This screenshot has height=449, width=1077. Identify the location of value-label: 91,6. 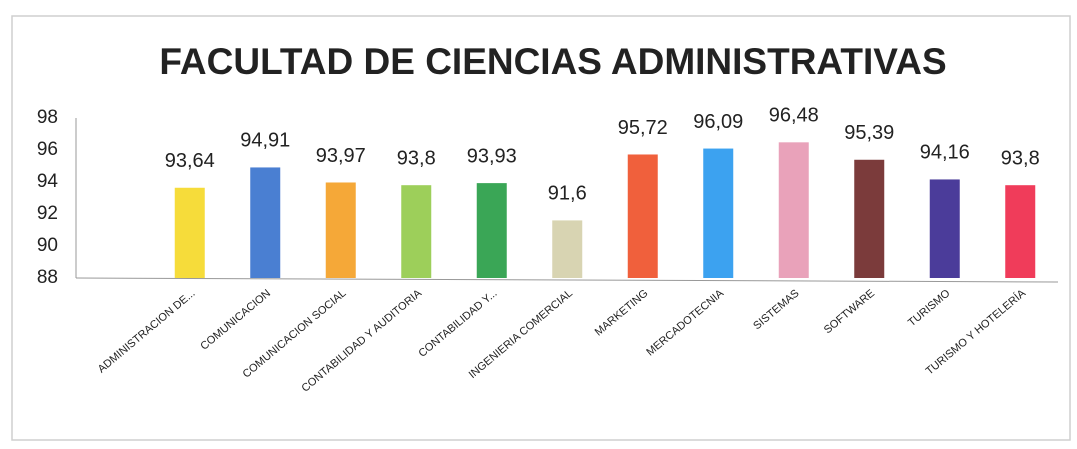
(567, 194).